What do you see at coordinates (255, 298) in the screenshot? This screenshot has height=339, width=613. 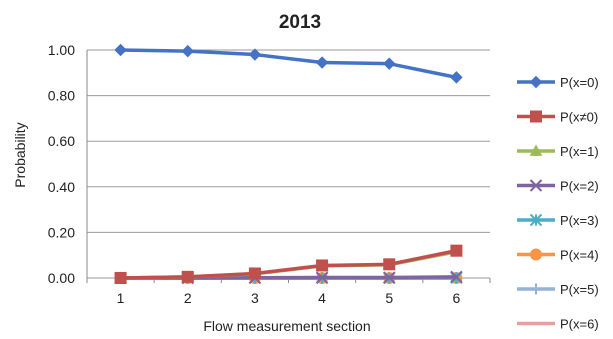 I see `x-tick-label: 3` at bounding box center [255, 298].